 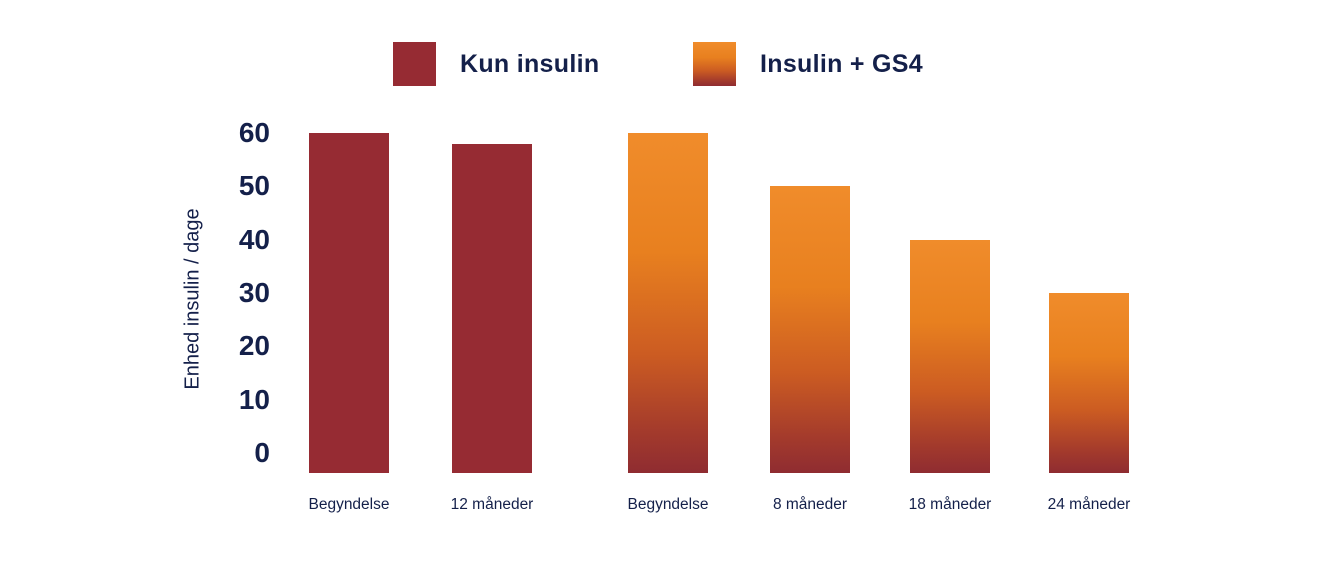 What do you see at coordinates (810, 329) in the screenshot?
I see `bar-4-insulin-gs4` at bounding box center [810, 329].